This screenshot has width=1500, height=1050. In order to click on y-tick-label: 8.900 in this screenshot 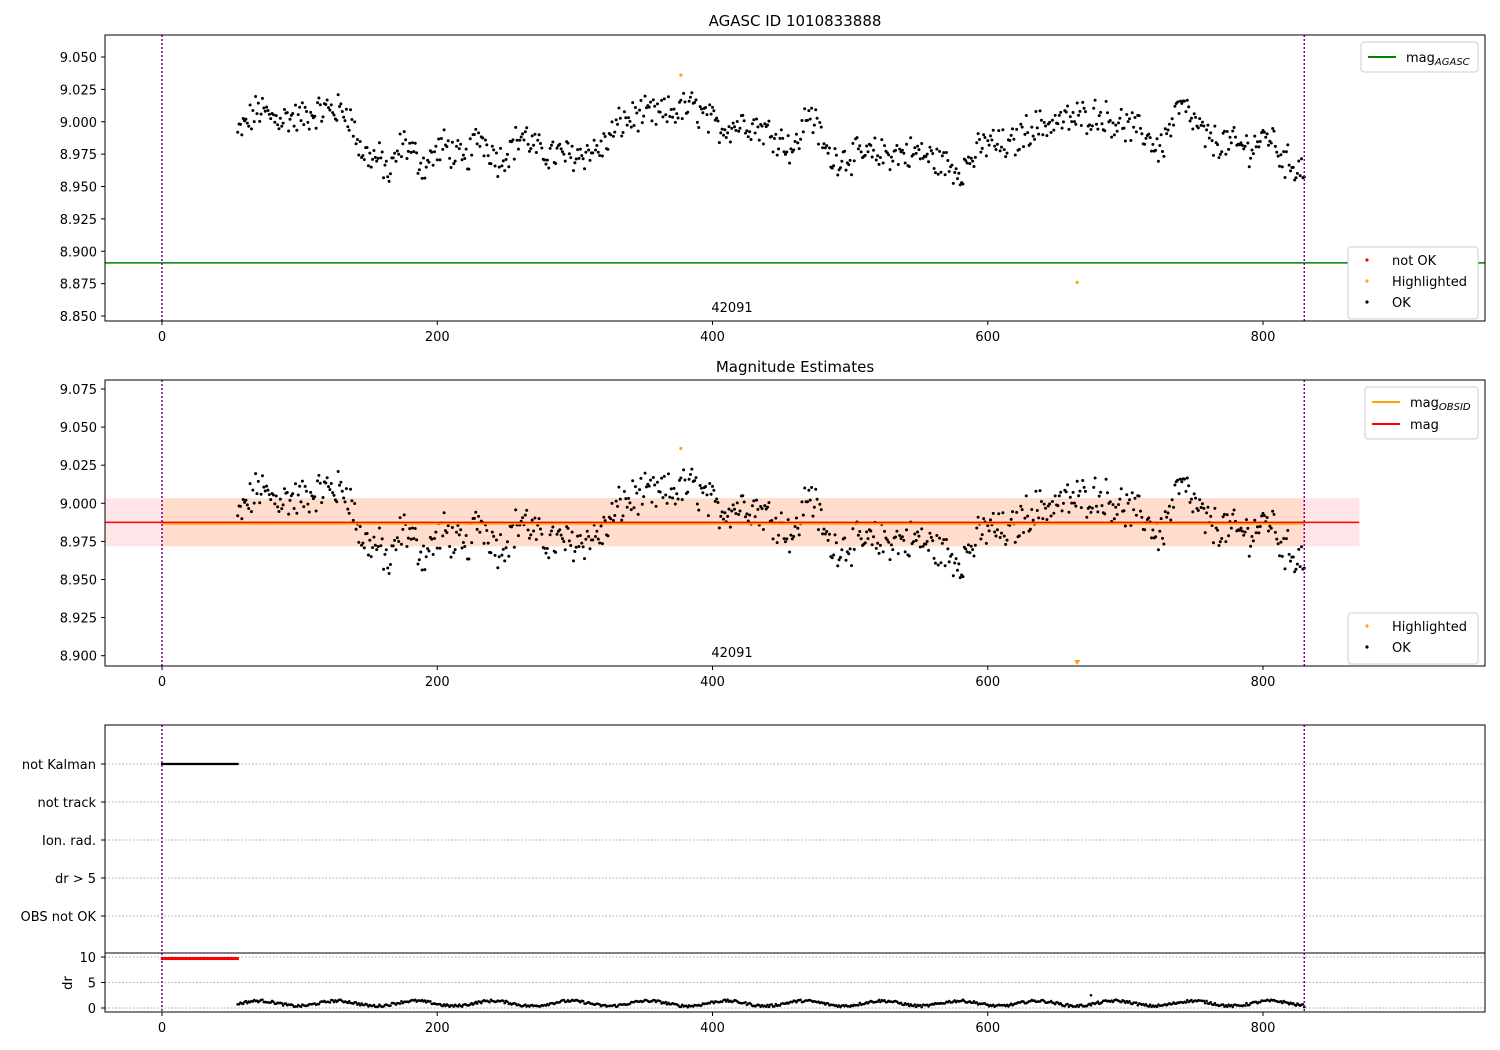, I will do `click(78, 657)`.